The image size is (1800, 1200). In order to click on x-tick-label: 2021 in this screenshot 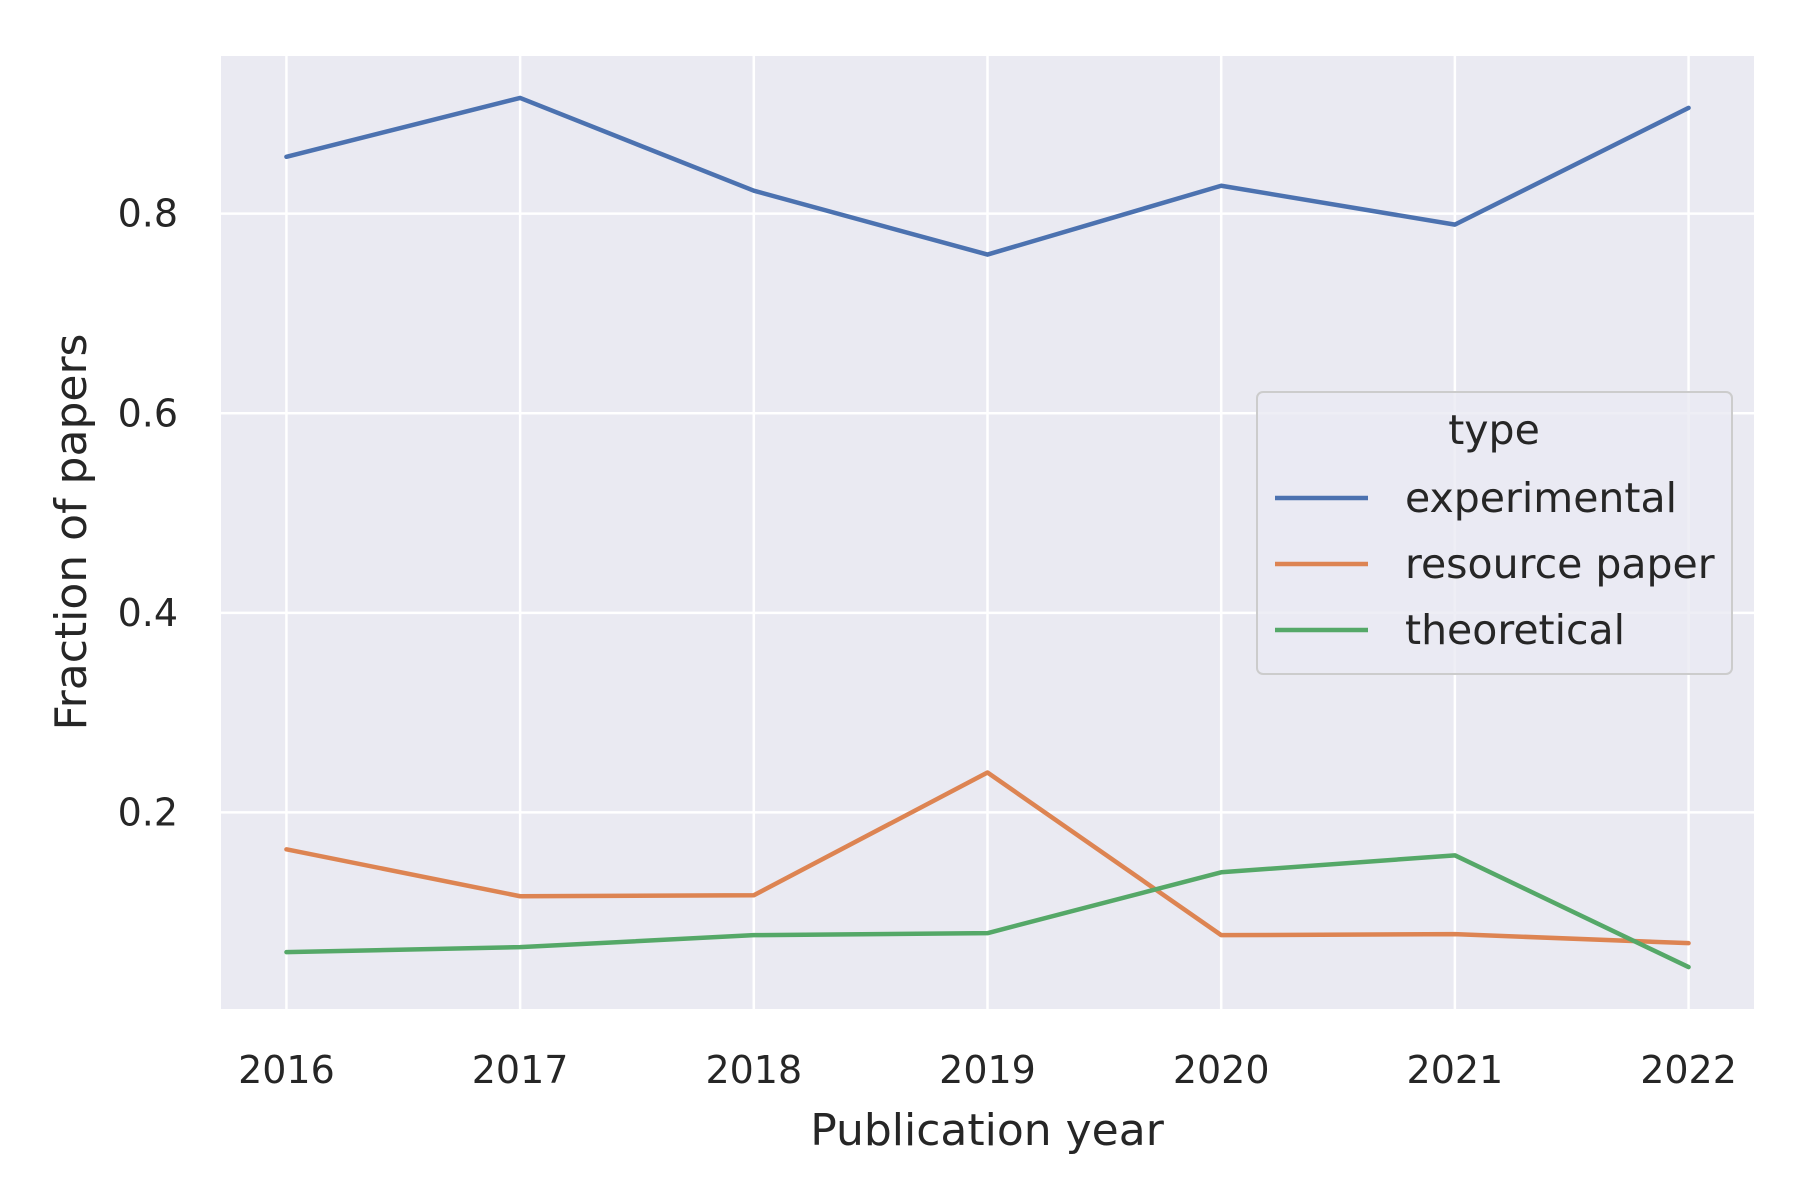, I will do `click(1455, 1070)`.